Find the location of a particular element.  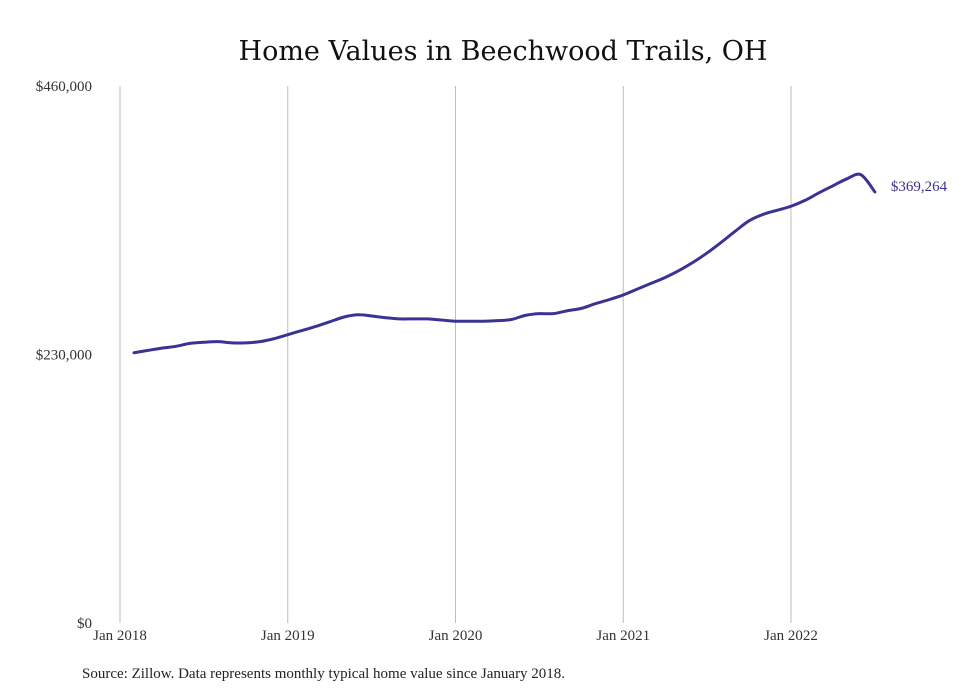

x-tick-label: Jan 2019 is located at coordinates (288, 636).